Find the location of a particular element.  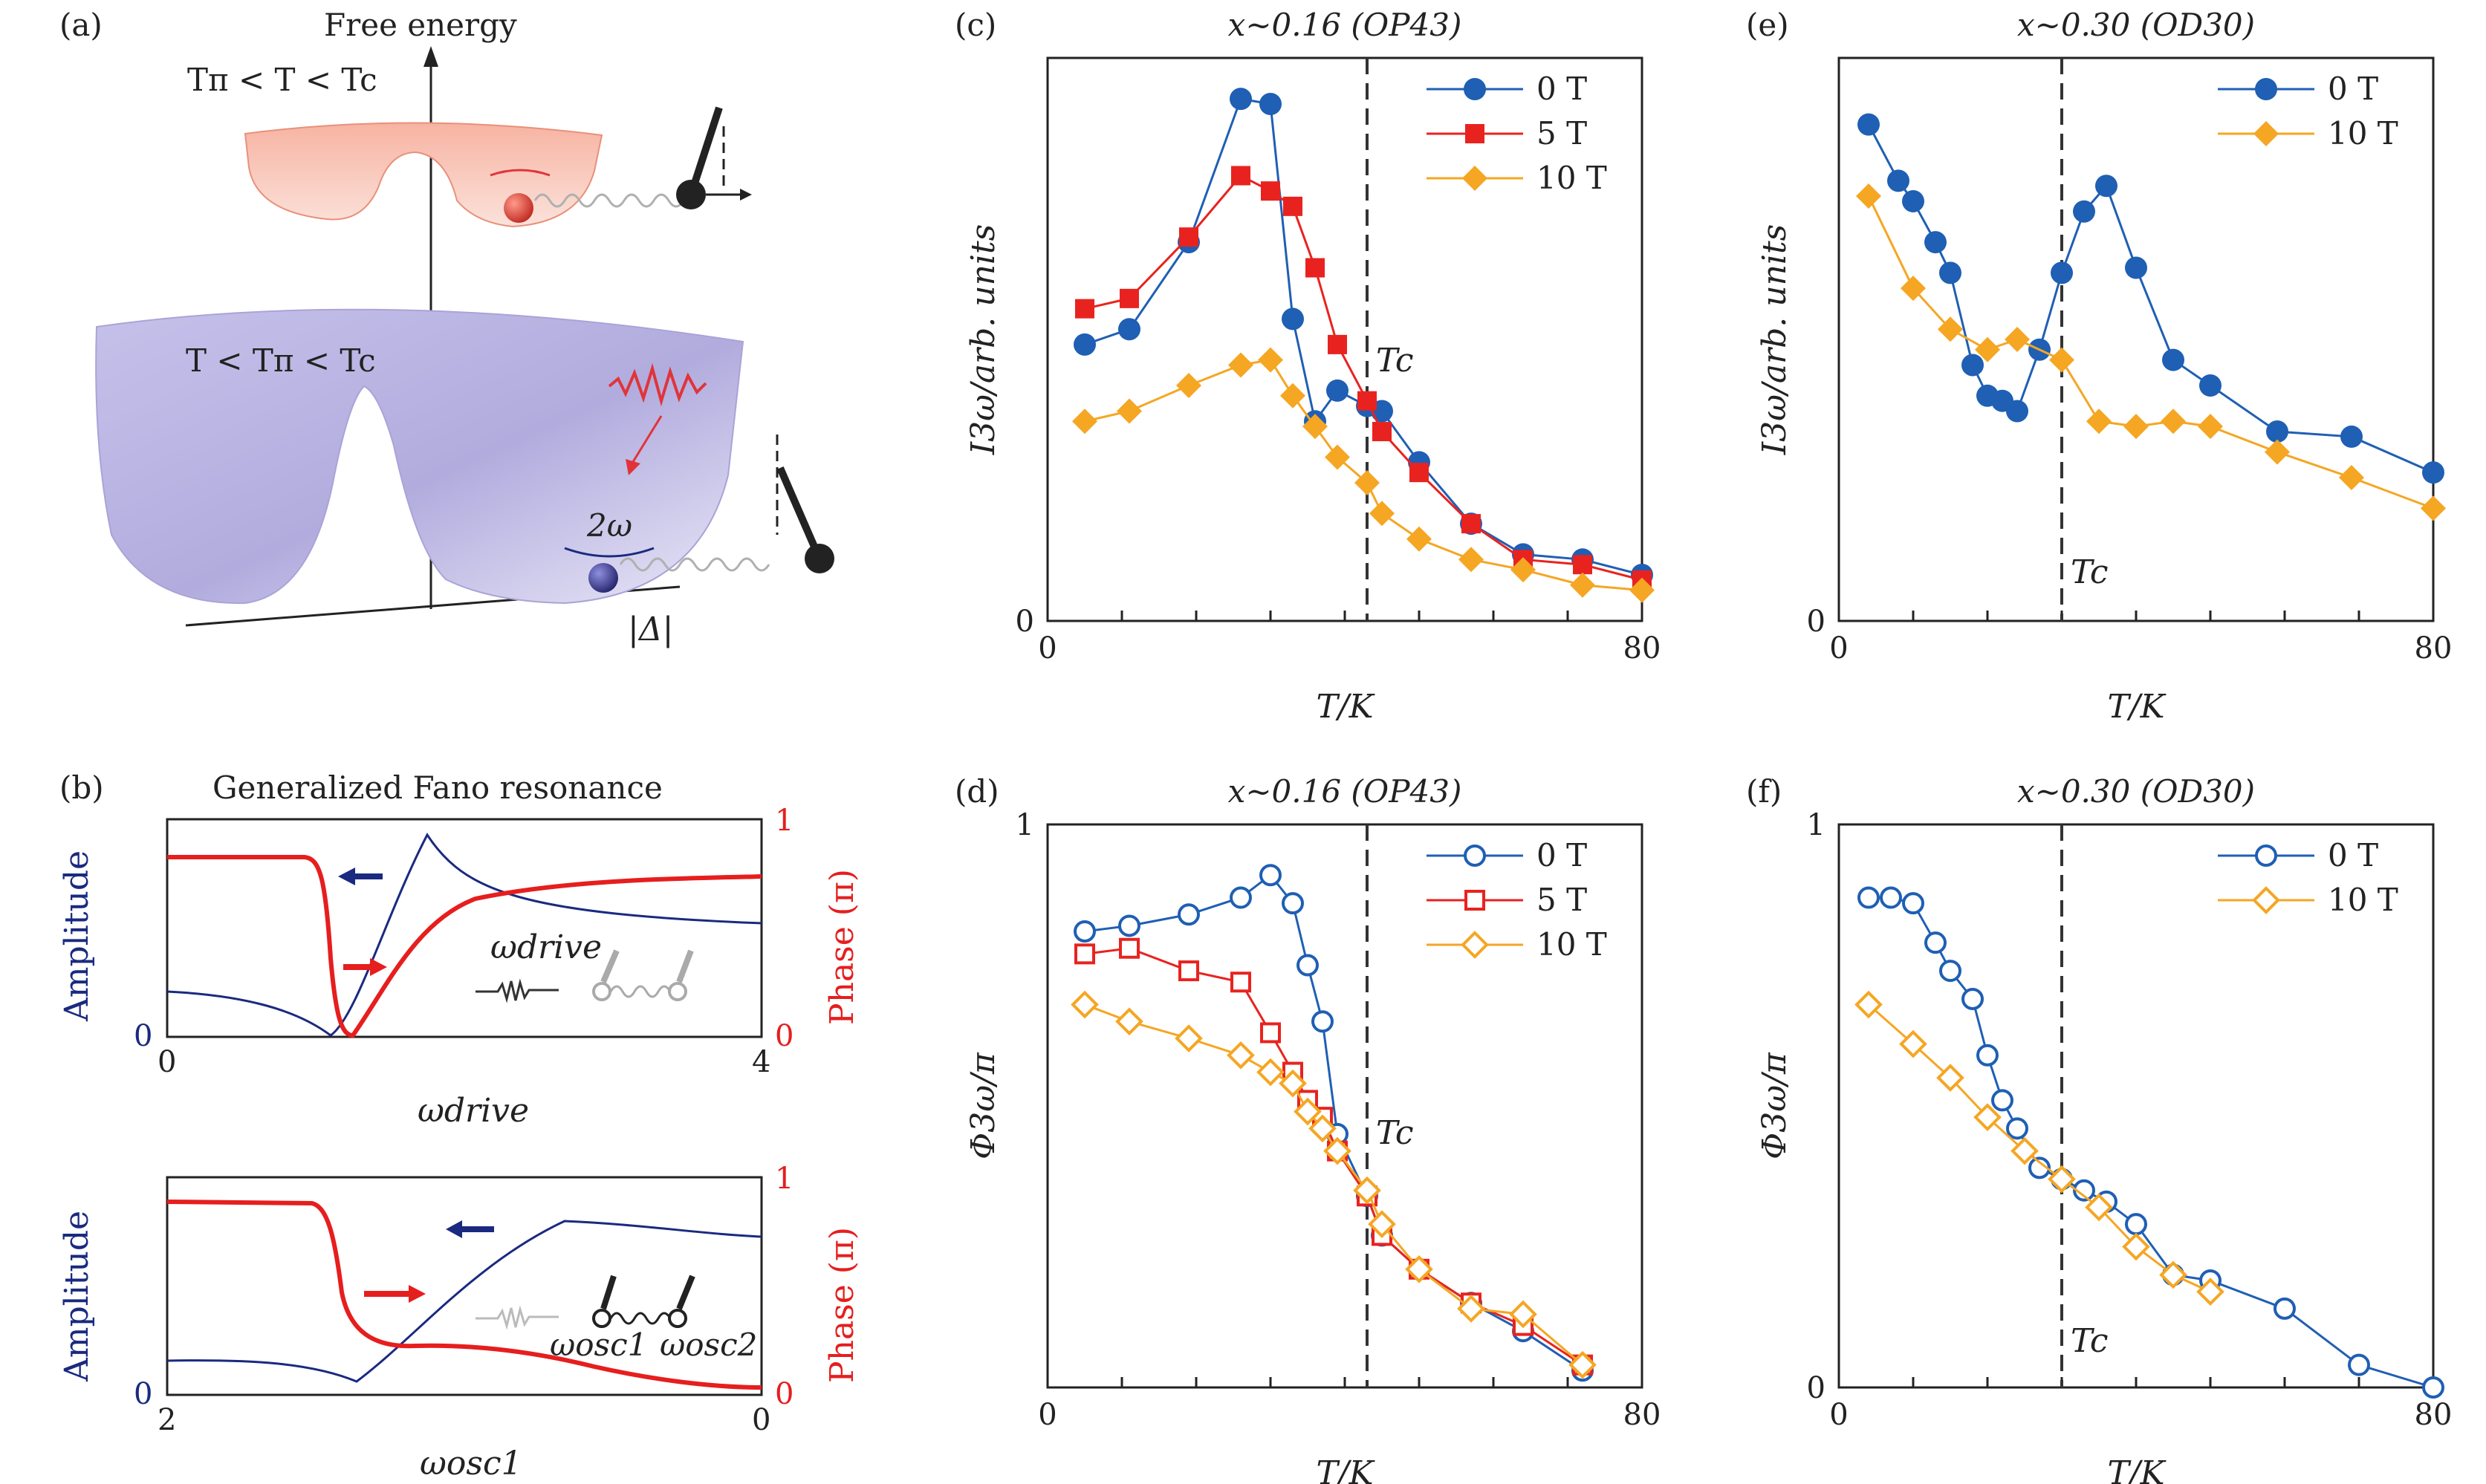

chart-title-e: x∼0.30 (OD30) is located at coordinates (2136, 25).